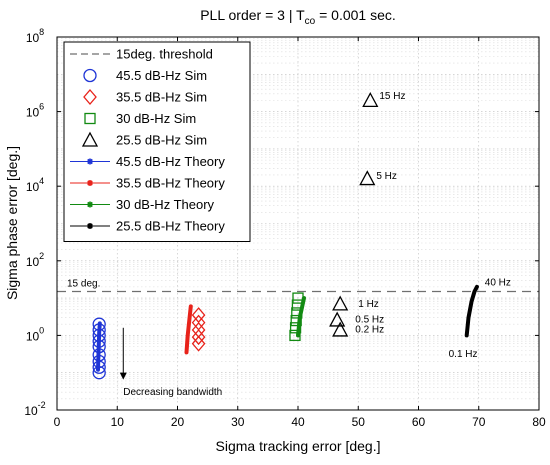 The height and width of the screenshot is (465, 550). I want to click on annotation-label: 5 Hz, so click(386, 176).